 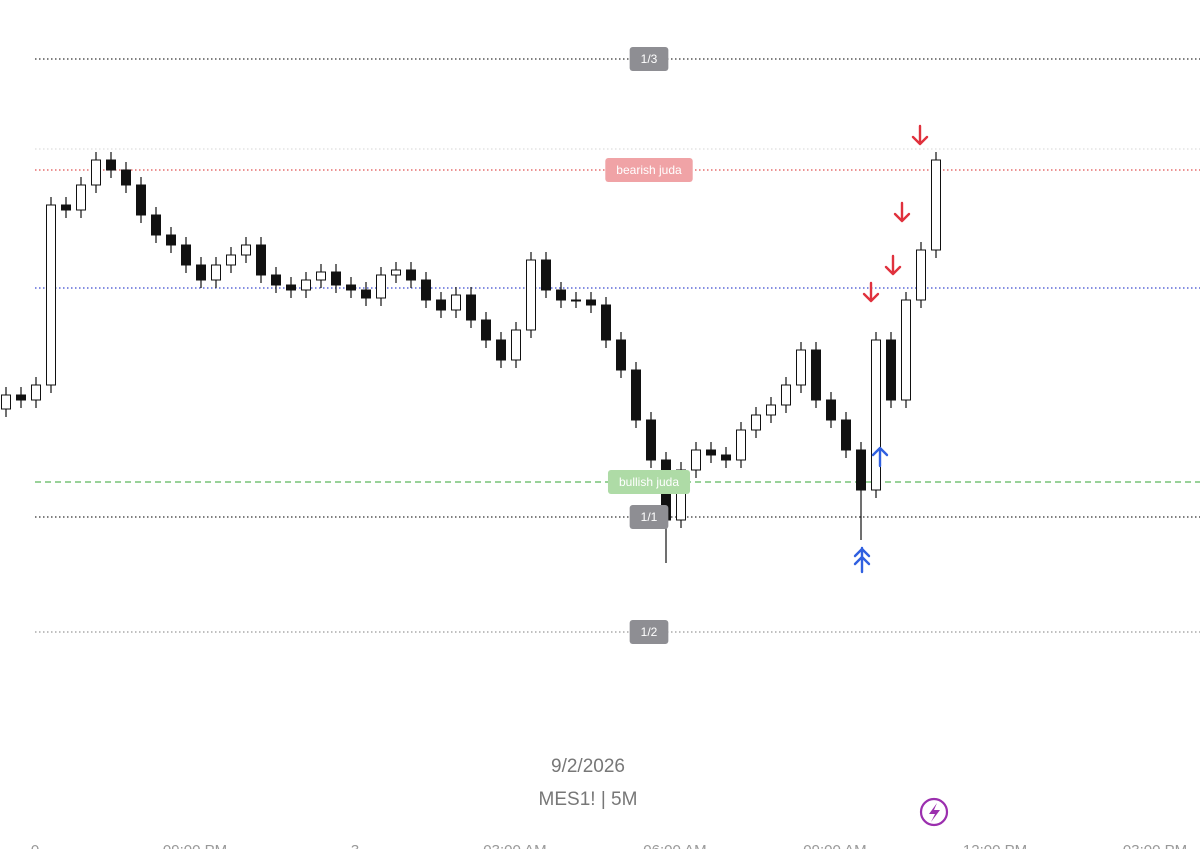 I want to click on level-tag-label: 1/3, so click(x=649, y=59).